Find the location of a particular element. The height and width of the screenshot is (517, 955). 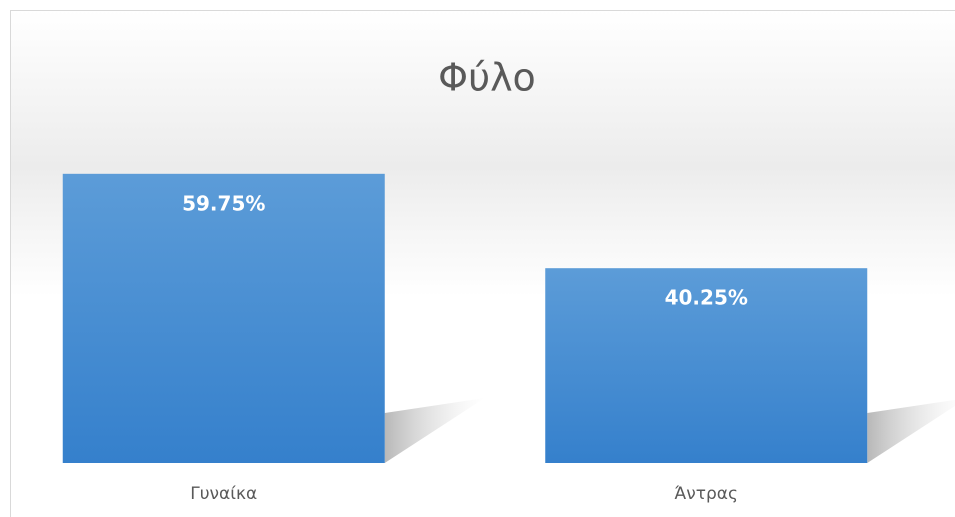

x-tick-label: Γυναίκα is located at coordinates (223, 494).